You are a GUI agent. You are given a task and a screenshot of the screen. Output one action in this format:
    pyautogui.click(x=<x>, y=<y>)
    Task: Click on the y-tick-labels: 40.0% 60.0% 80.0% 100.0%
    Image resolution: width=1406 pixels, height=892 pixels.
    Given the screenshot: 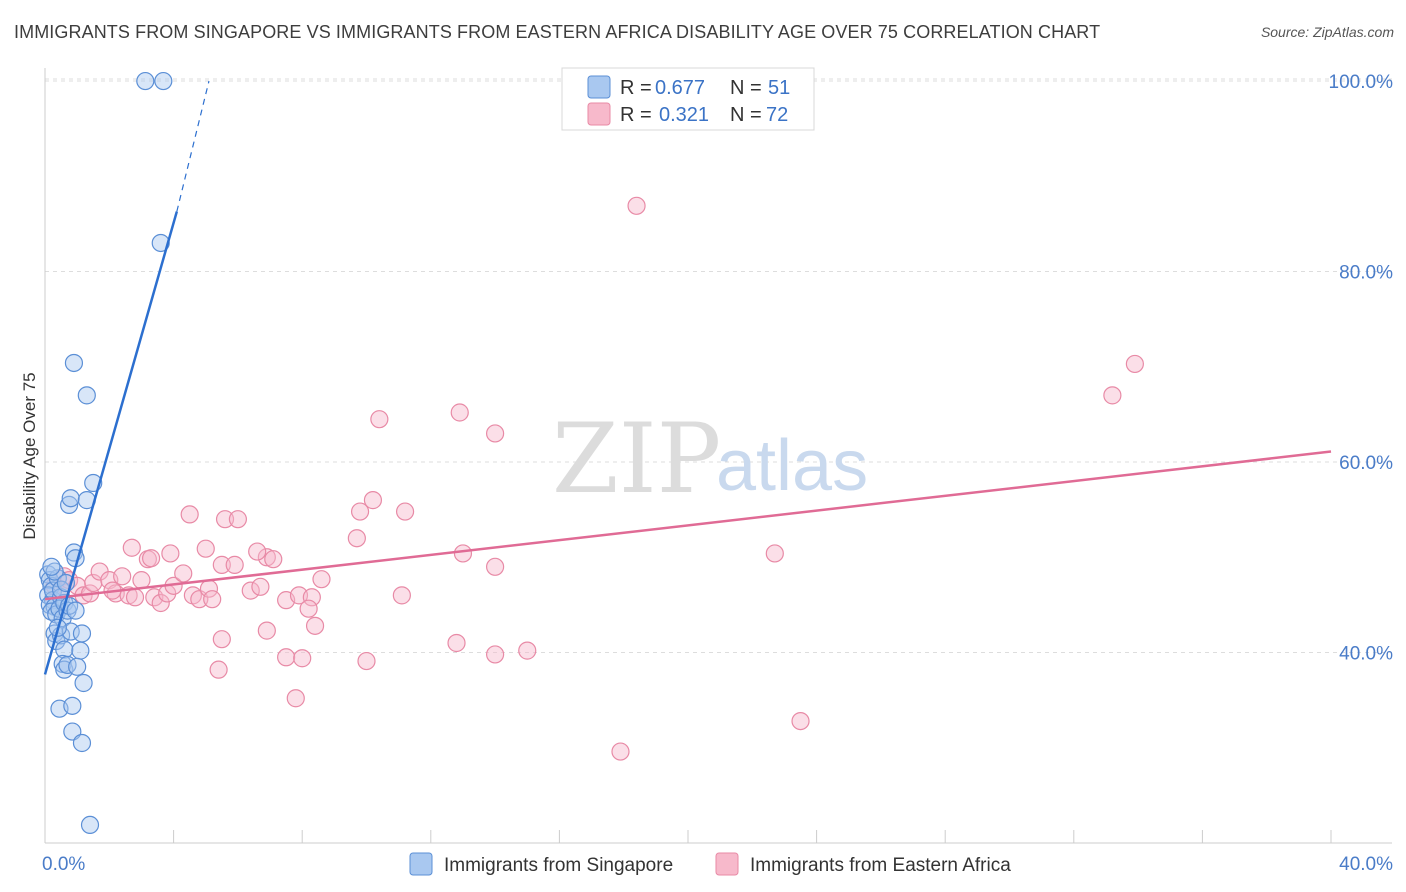 What is the action you would take?
    pyautogui.click(x=1361, y=368)
    